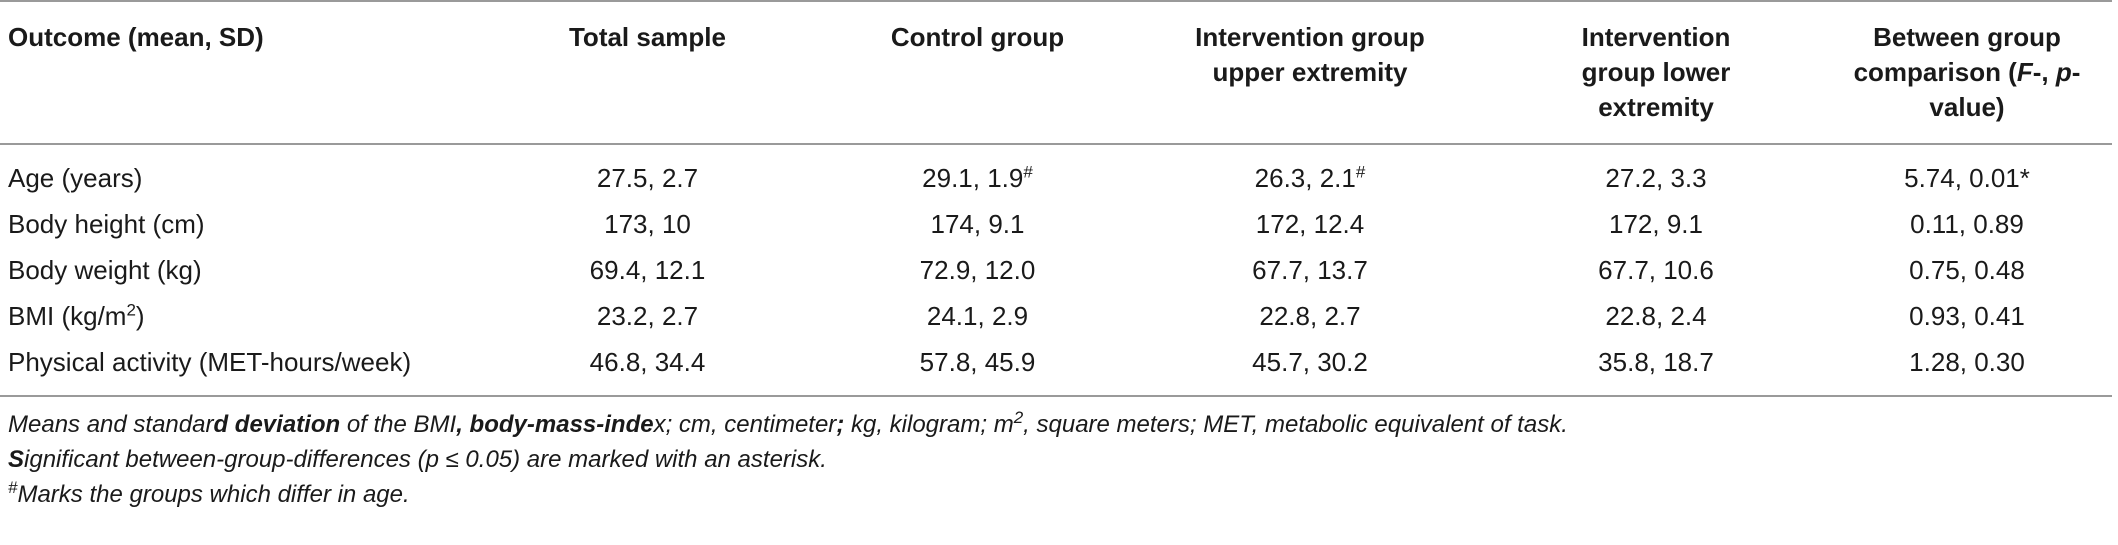 The height and width of the screenshot is (545, 2118). What do you see at coordinates (1967, 178) in the screenshot?
I see `cell-comparison: 5.74, 0.01*` at bounding box center [1967, 178].